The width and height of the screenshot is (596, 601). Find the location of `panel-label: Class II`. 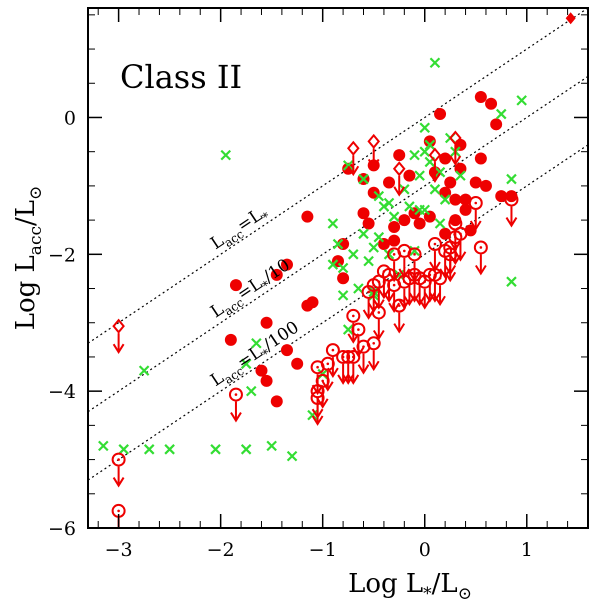

panel-label: Class II is located at coordinates (181, 77).